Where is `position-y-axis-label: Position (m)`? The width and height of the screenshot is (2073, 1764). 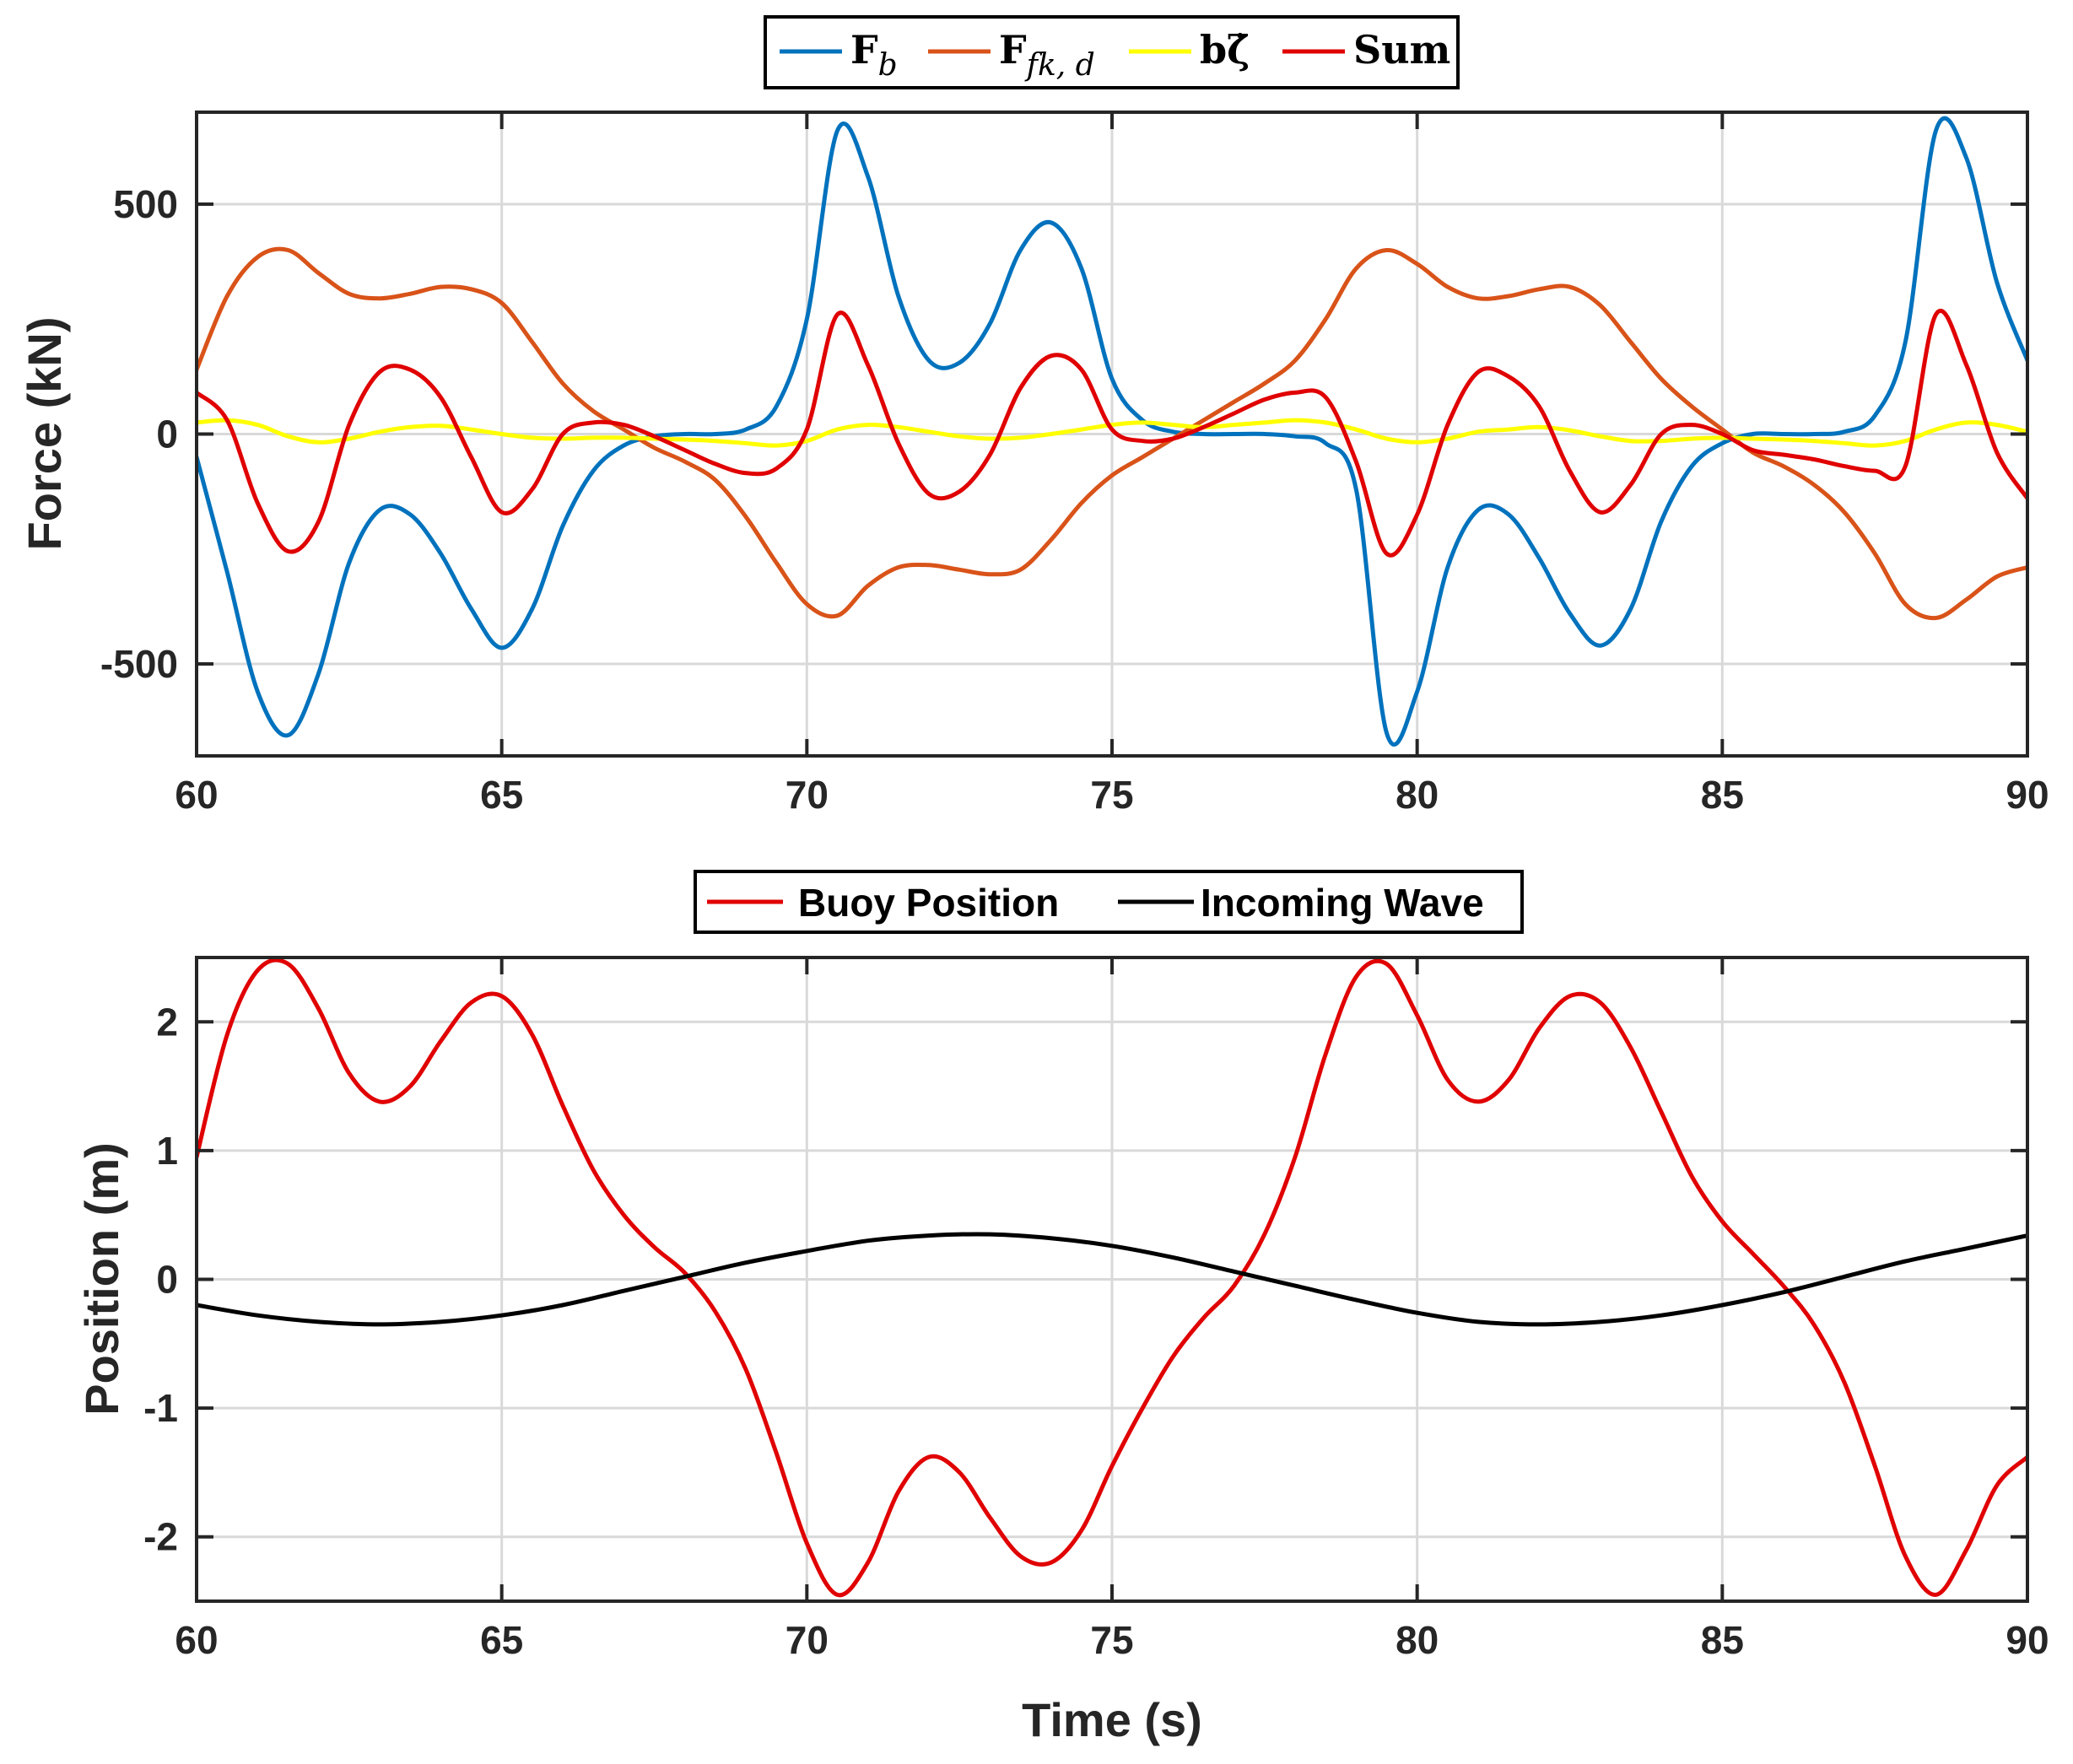 position-y-axis-label: Position (m) is located at coordinates (101, 1279).